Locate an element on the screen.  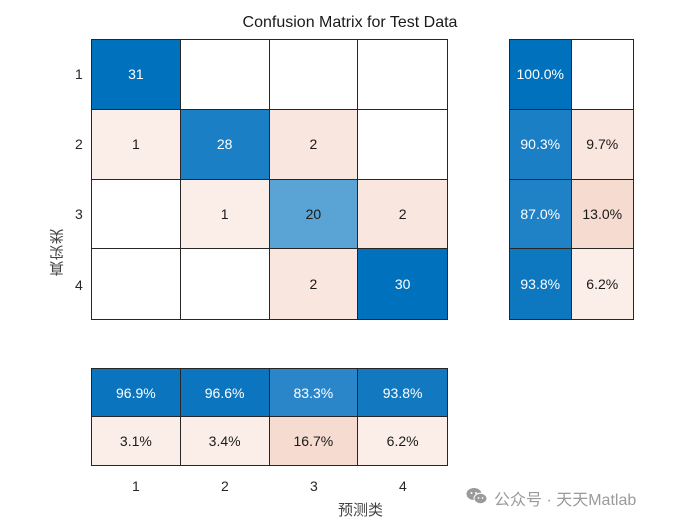
y-tick-4: 4 is located at coordinates (79, 285).